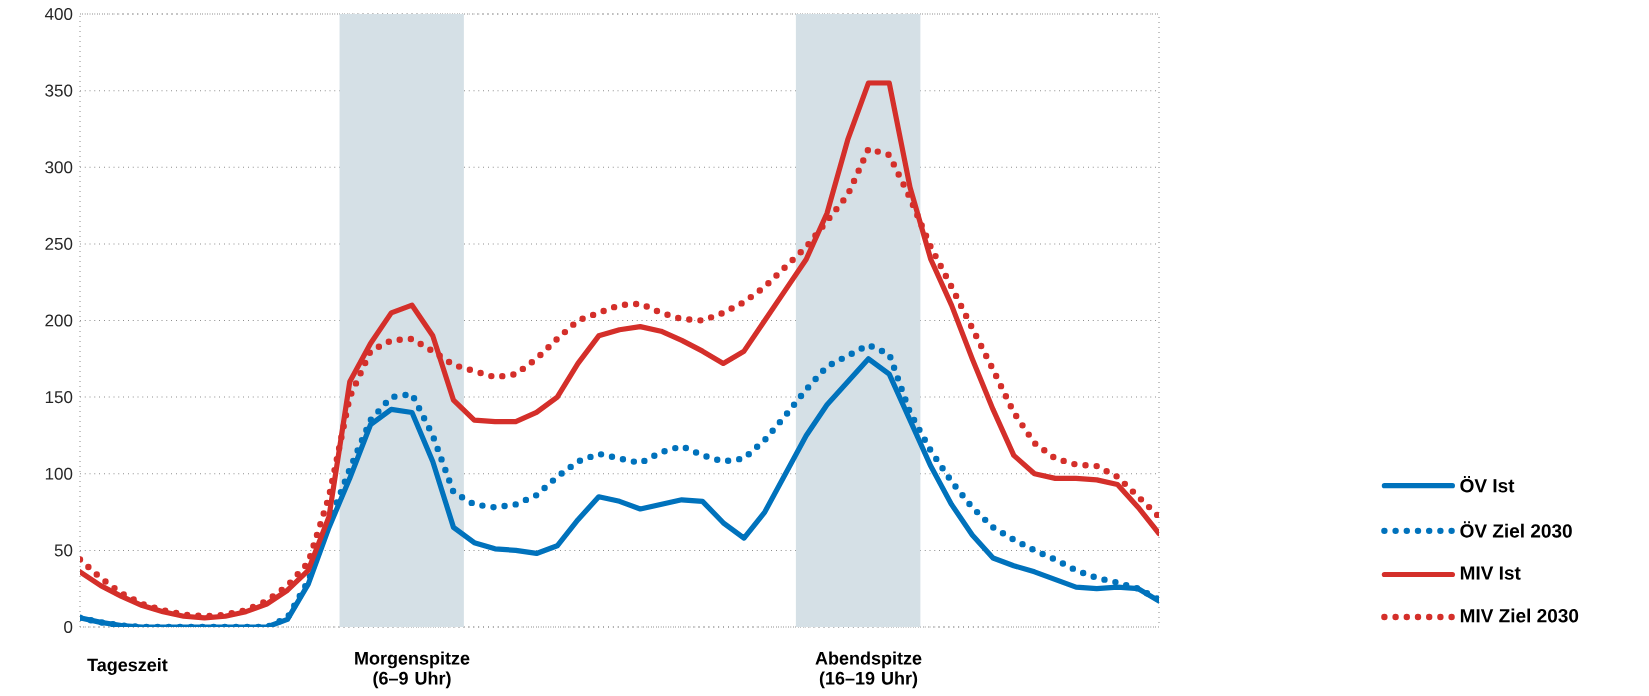 This screenshot has height=696, width=1649. I want to click on y-tick-label: 0, so click(68, 627).